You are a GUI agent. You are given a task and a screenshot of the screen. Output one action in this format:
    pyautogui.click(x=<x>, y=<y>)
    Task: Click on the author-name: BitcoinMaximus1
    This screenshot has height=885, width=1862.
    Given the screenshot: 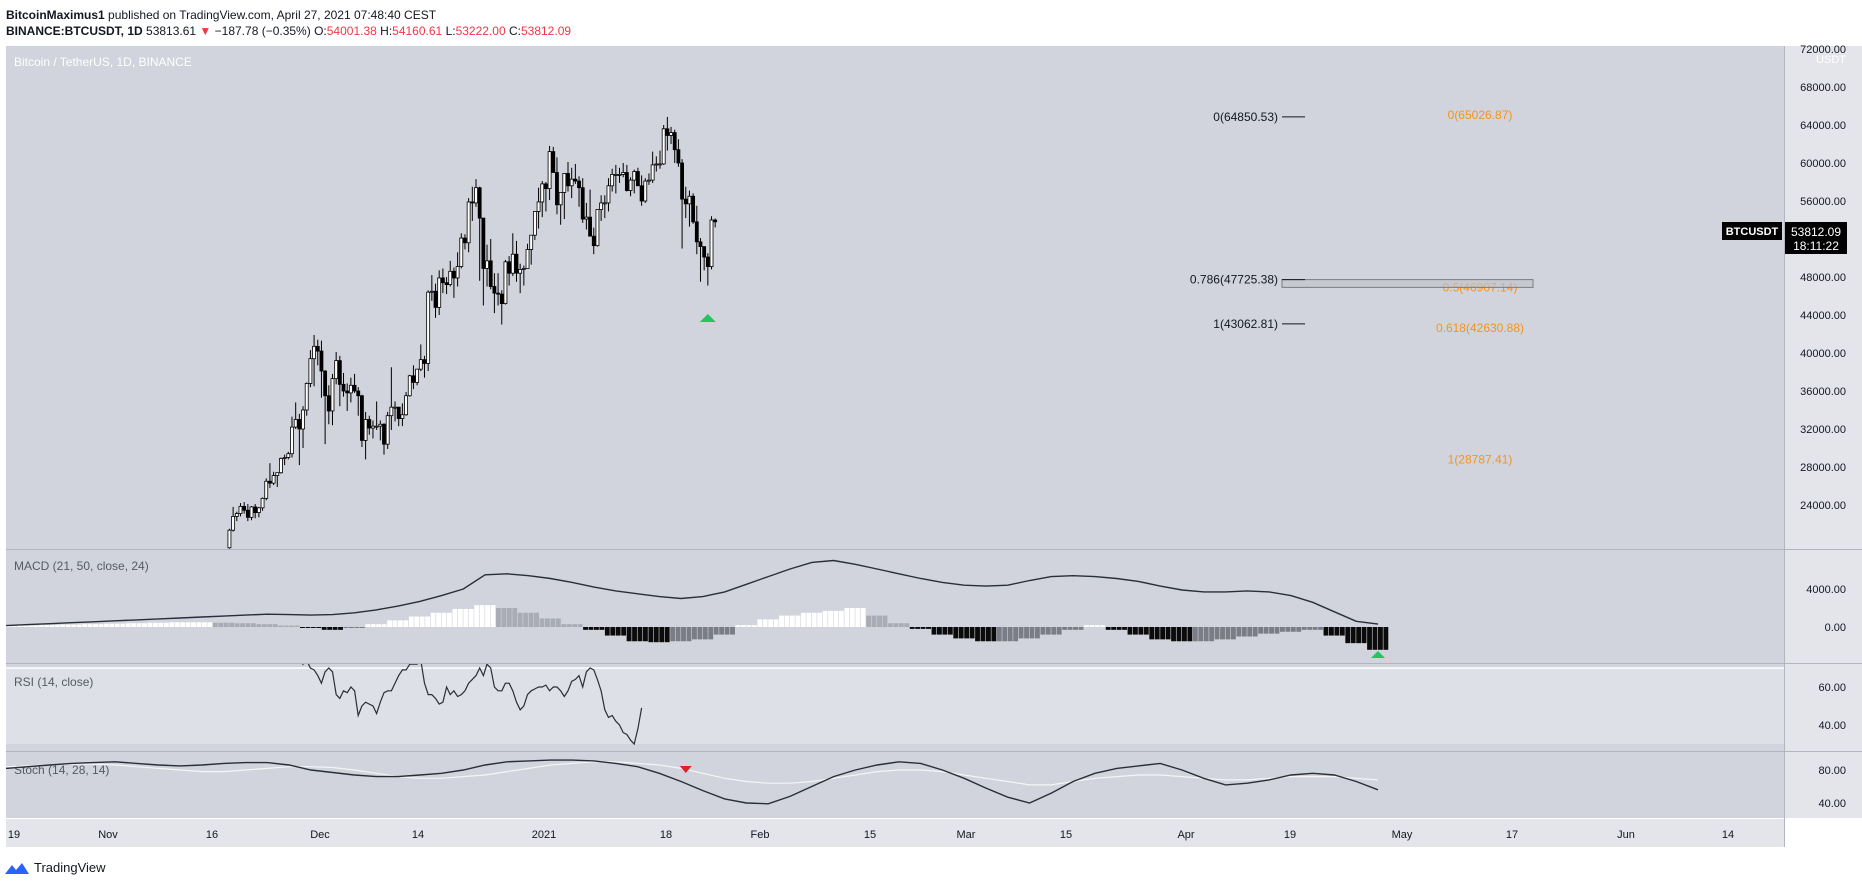 What is the action you would take?
    pyautogui.click(x=55, y=15)
    